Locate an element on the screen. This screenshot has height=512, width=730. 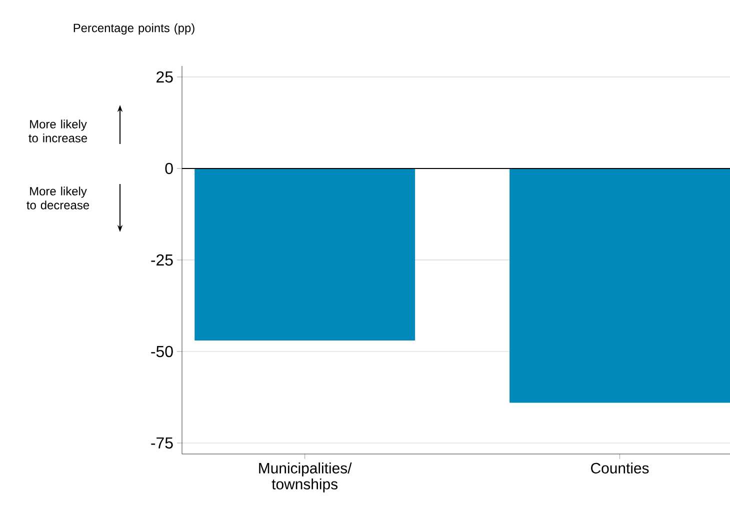
y-axis-title: Percentage points (pp) is located at coordinates (134, 29).